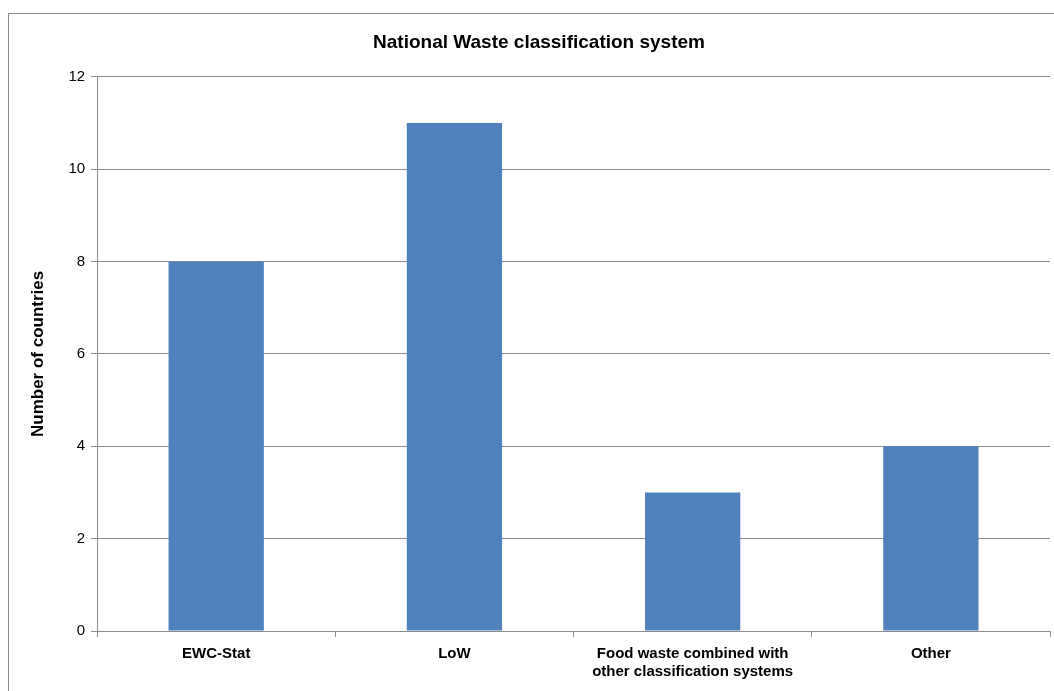 The width and height of the screenshot is (1054, 691). What do you see at coordinates (81, 445) in the screenshot?
I see `y-tick-label: 4` at bounding box center [81, 445].